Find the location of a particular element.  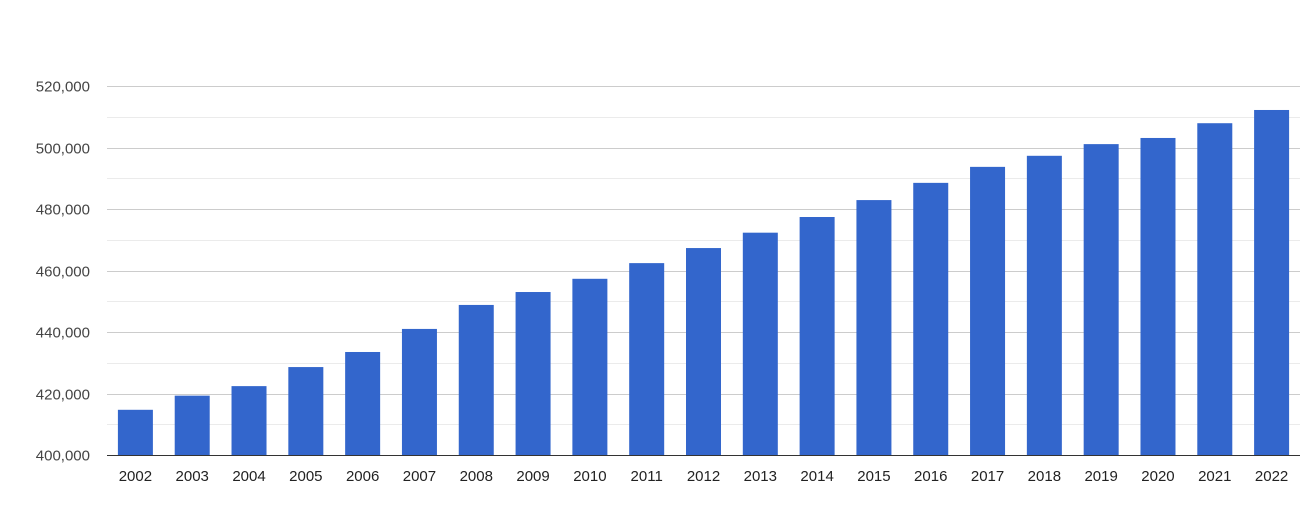

bar-2005 is located at coordinates (306, 411).